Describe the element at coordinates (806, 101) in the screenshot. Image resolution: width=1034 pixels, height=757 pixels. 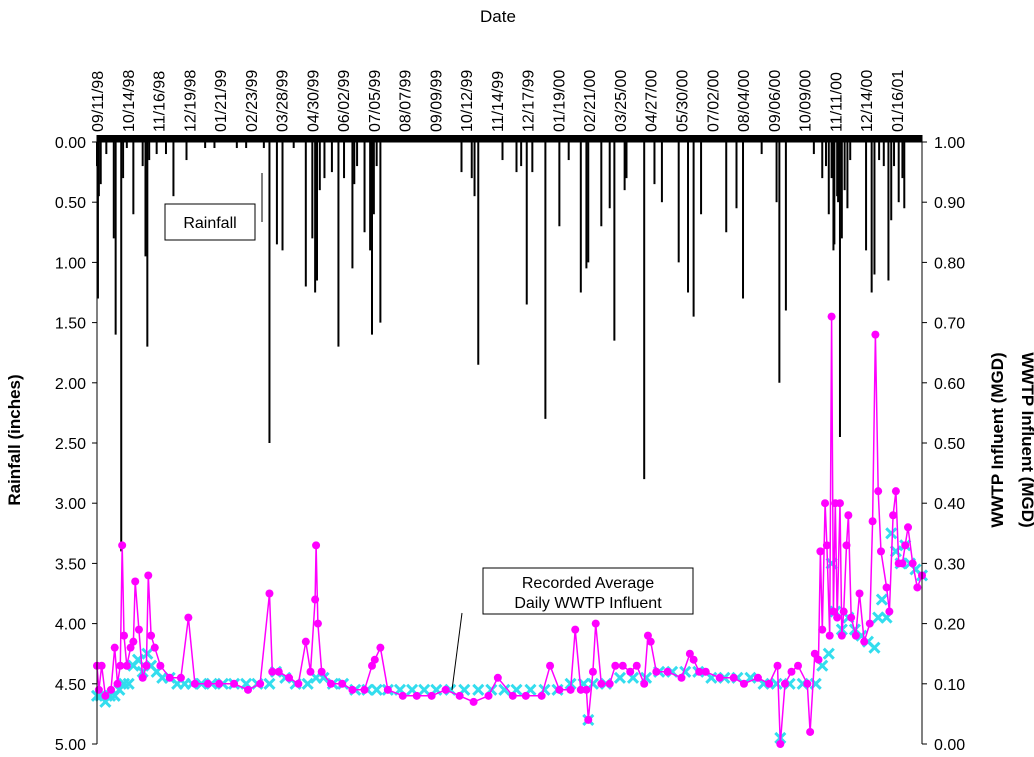
I see `x-axis-tick-label: 10/09/00` at that location.